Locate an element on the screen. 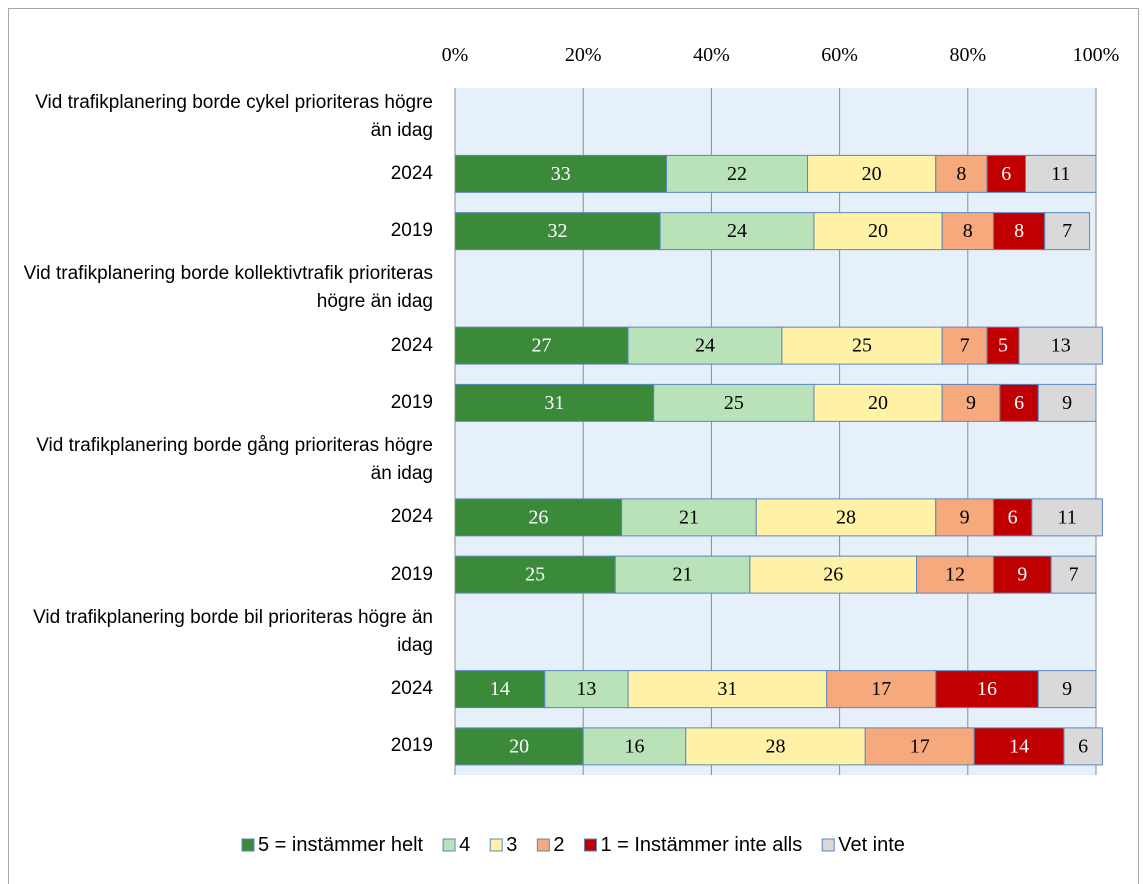  x-tick-label: 0% is located at coordinates (455, 55).